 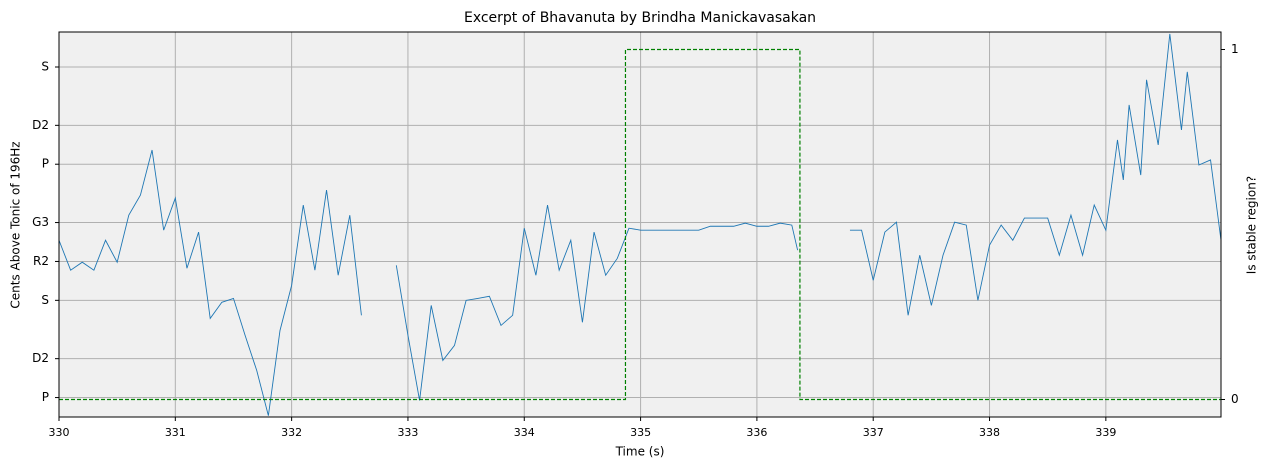 I want to click on x-tick-label: 333, so click(x=407, y=432).